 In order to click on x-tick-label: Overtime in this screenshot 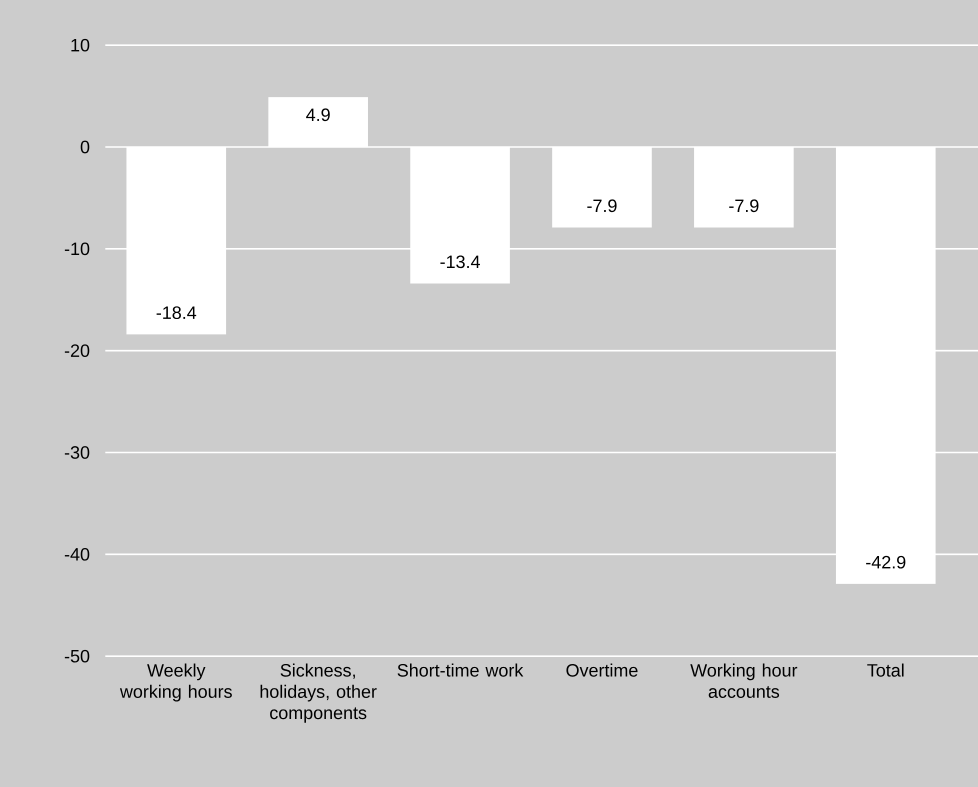, I will do `click(602, 670)`.